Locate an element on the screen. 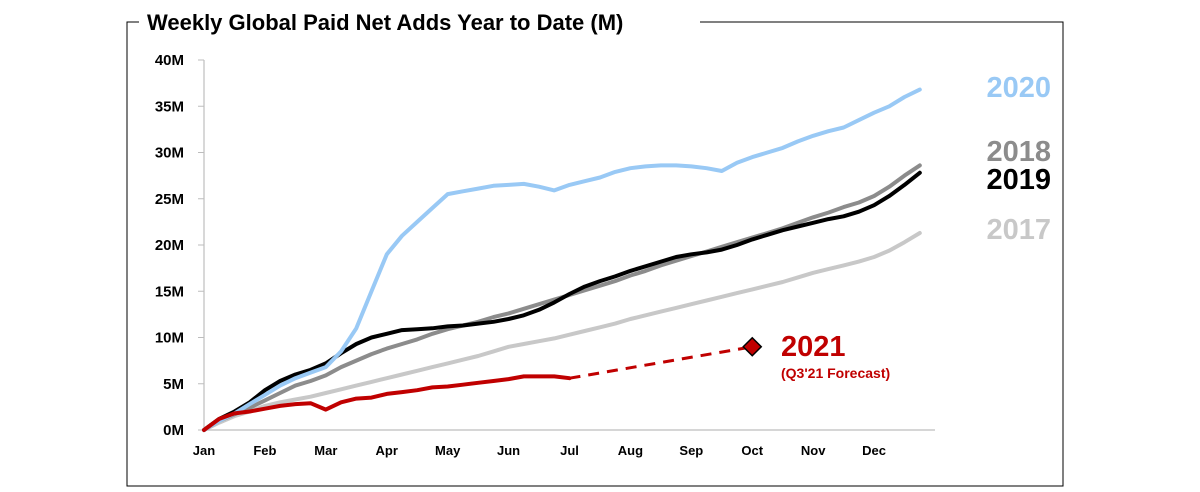  y-tick-label: 0M is located at coordinates (173, 430).